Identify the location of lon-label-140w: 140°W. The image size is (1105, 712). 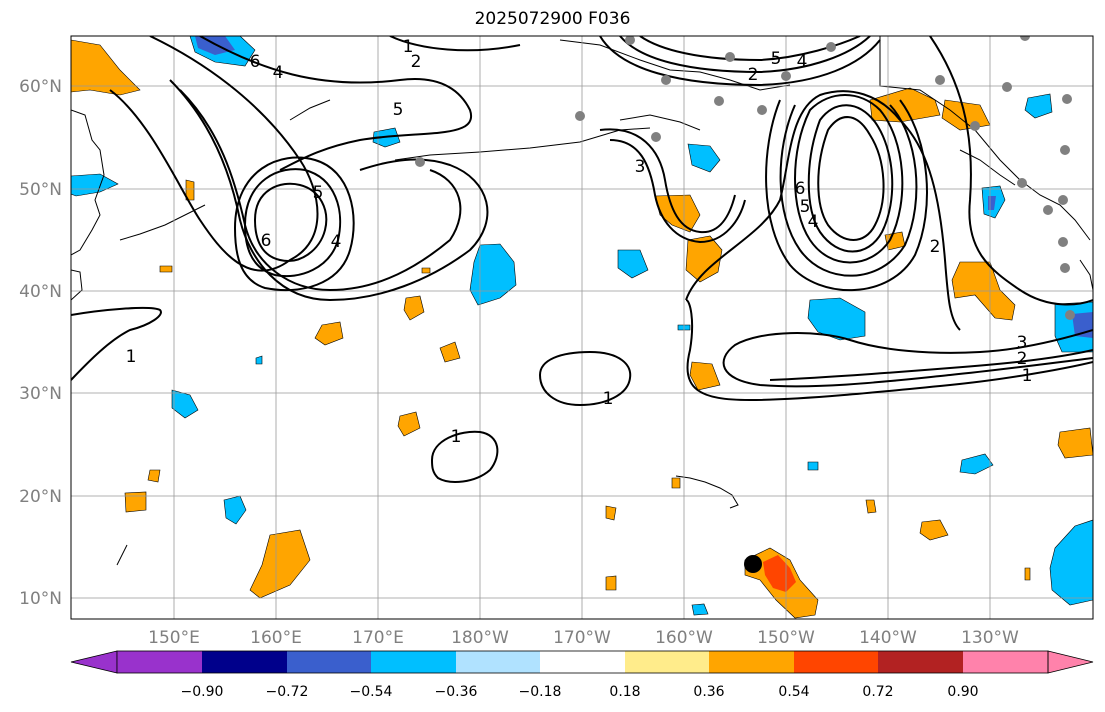
(888, 638).